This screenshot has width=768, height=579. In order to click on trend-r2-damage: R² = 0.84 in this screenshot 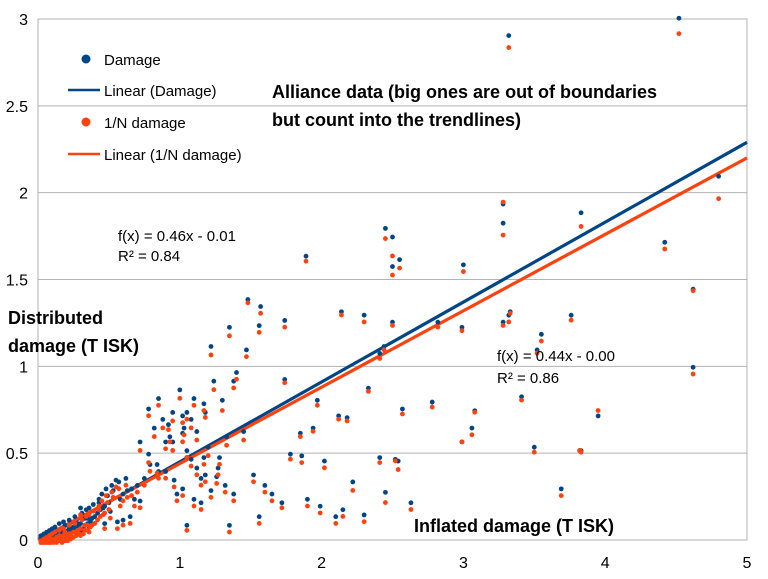, I will do `click(149, 256)`.